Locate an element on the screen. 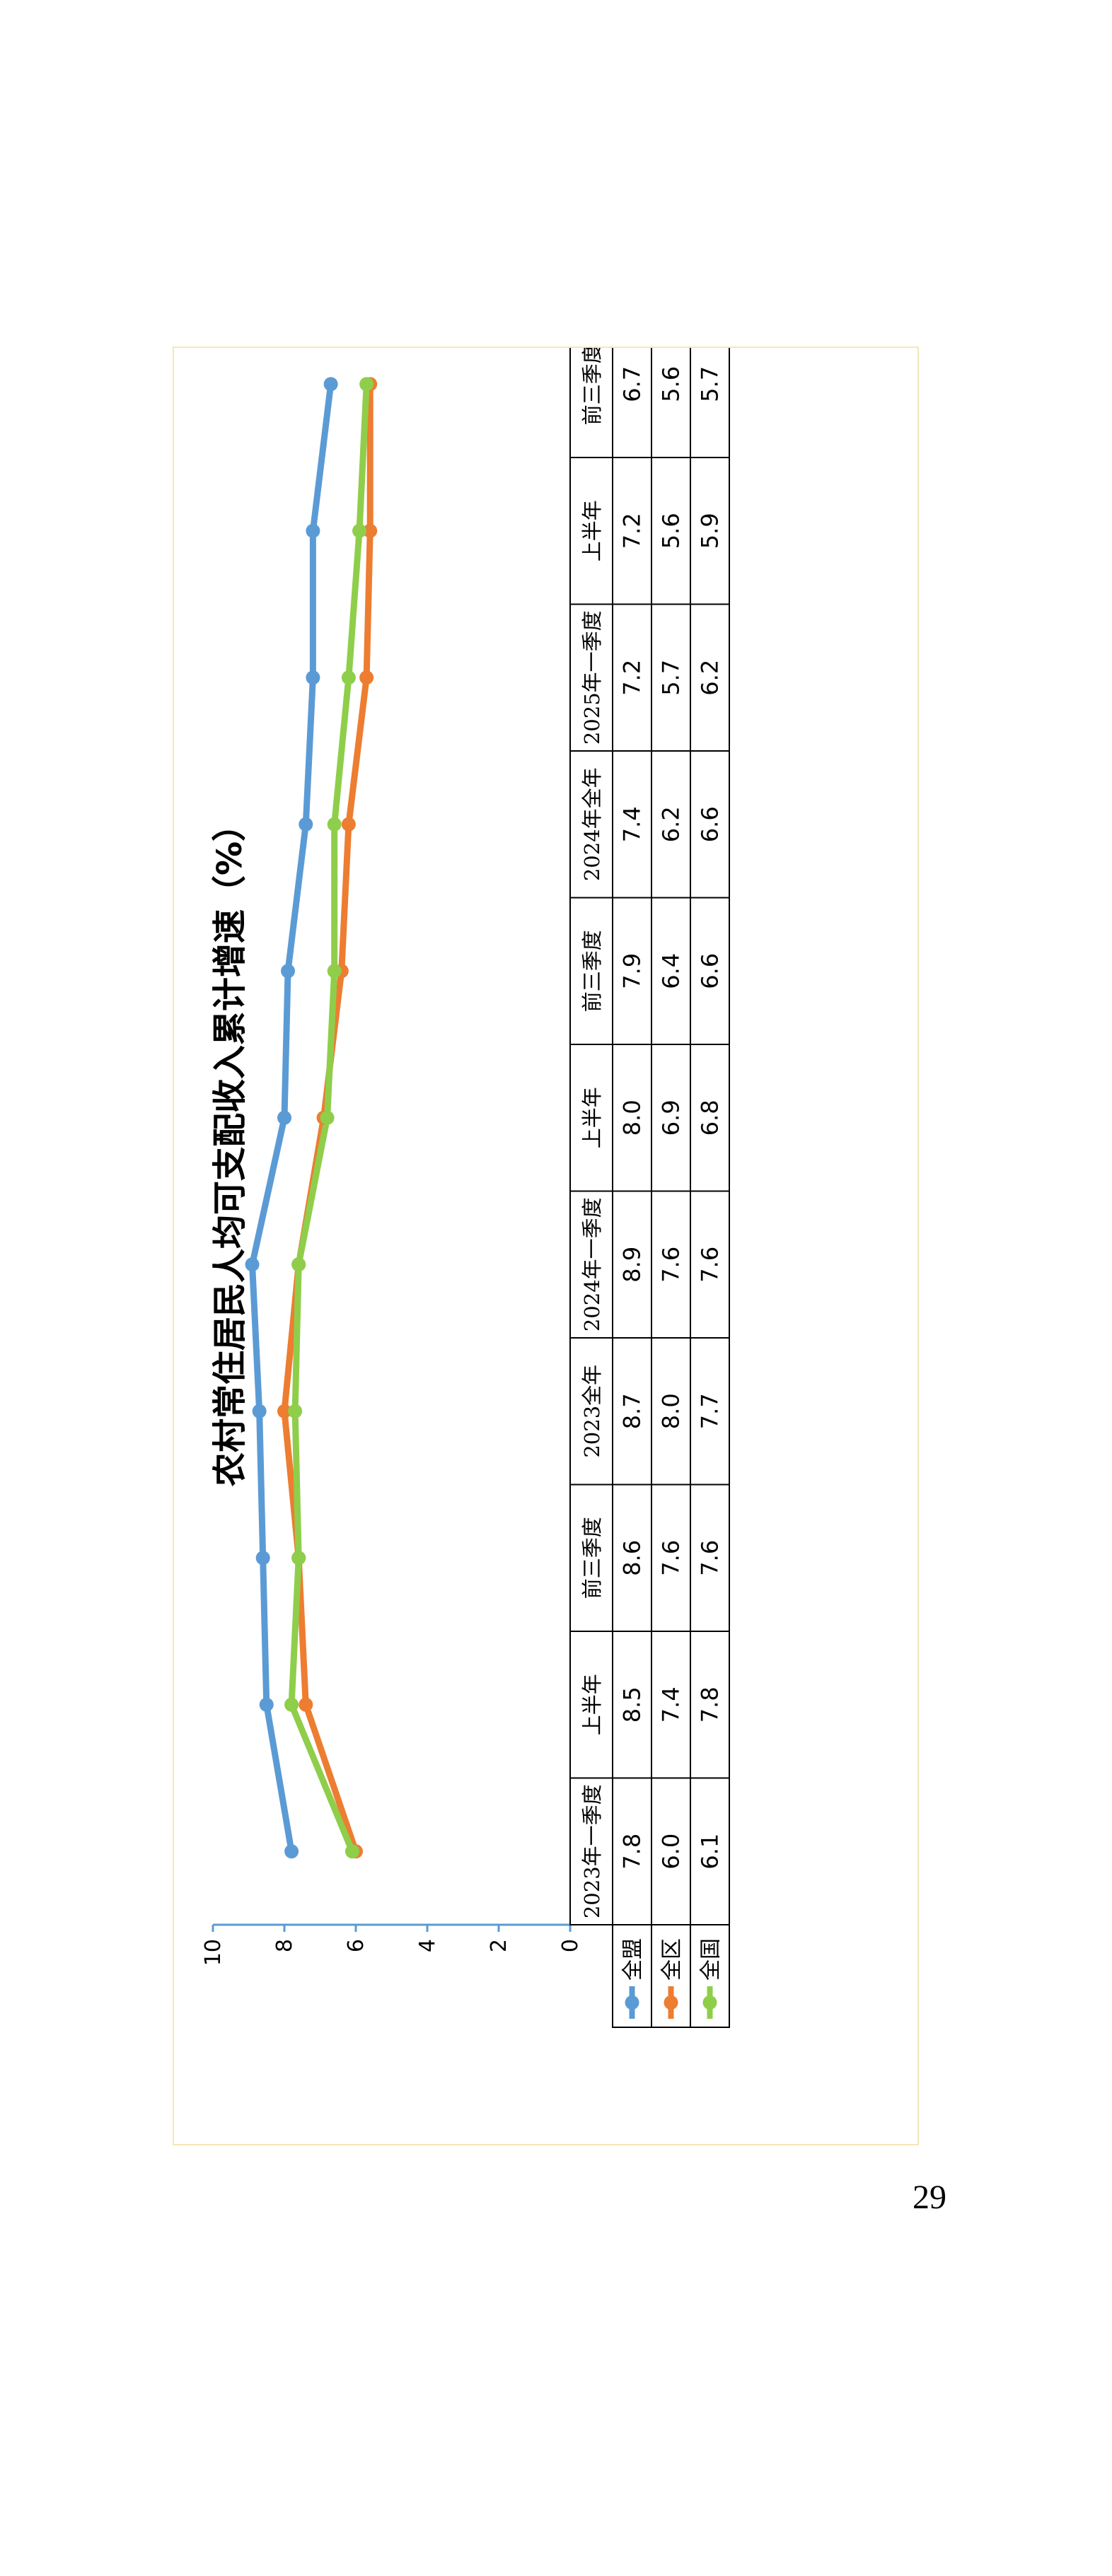  table-value: 6.9 is located at coordinates (671, 1118).